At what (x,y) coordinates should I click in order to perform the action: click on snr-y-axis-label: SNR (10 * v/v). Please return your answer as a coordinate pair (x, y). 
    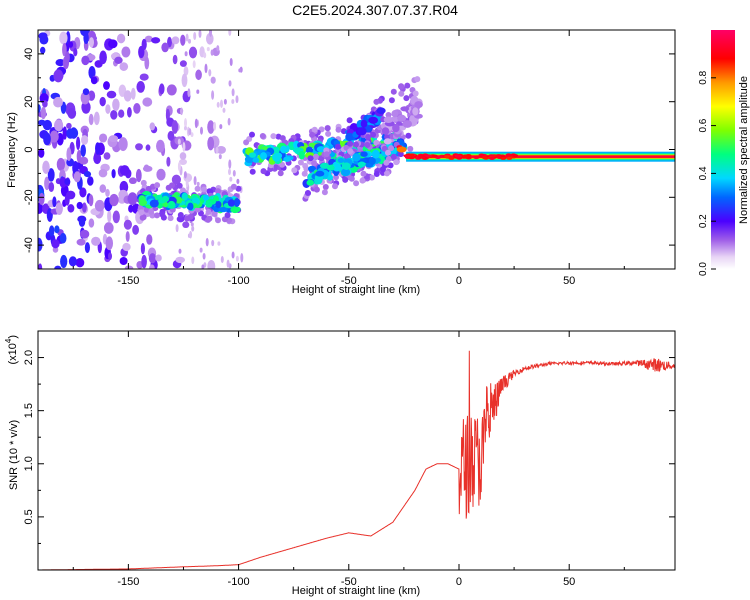
    Looking at the image, I should click on (14, 455).